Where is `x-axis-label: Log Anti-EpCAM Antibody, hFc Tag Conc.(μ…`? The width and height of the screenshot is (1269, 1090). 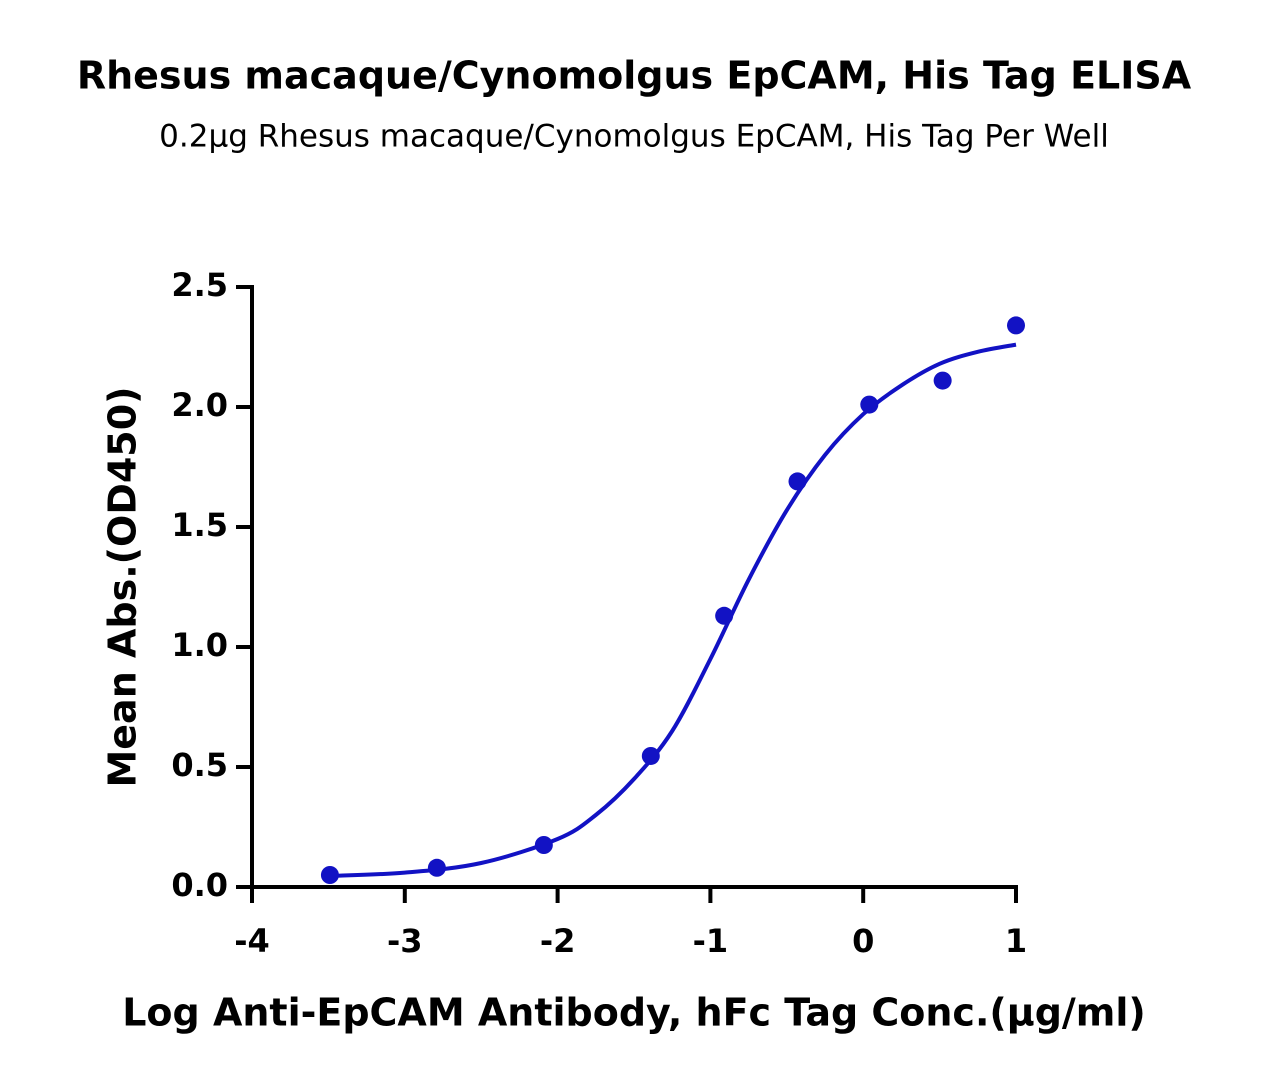 x-axis-label: Log Anti-EpCAM Antibody, hFc Tag Conc.(μ… is located at coordinates (634, 1013).